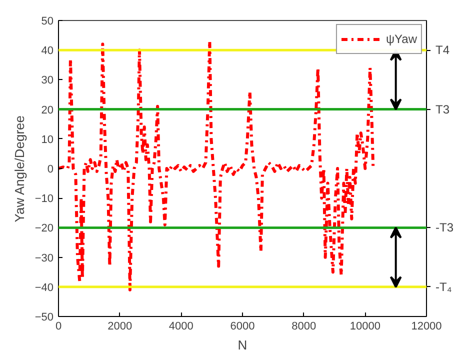 This screenshot has height=356, width=474. I want to click on ref-line-label: T3, so click(443, 109).